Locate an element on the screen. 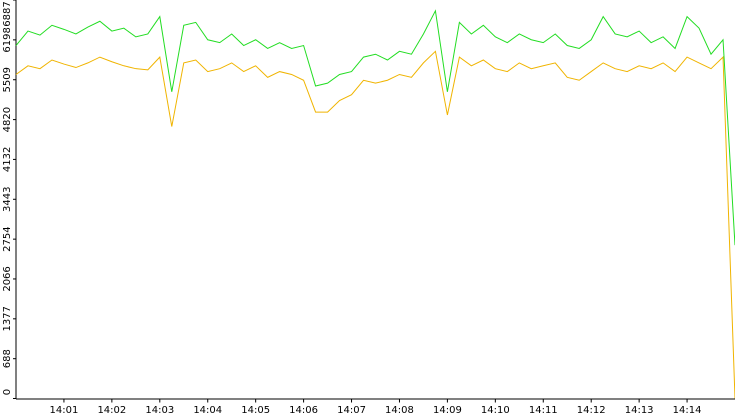  x-tick-label: 14:07 is located at coordinates (351, 410).